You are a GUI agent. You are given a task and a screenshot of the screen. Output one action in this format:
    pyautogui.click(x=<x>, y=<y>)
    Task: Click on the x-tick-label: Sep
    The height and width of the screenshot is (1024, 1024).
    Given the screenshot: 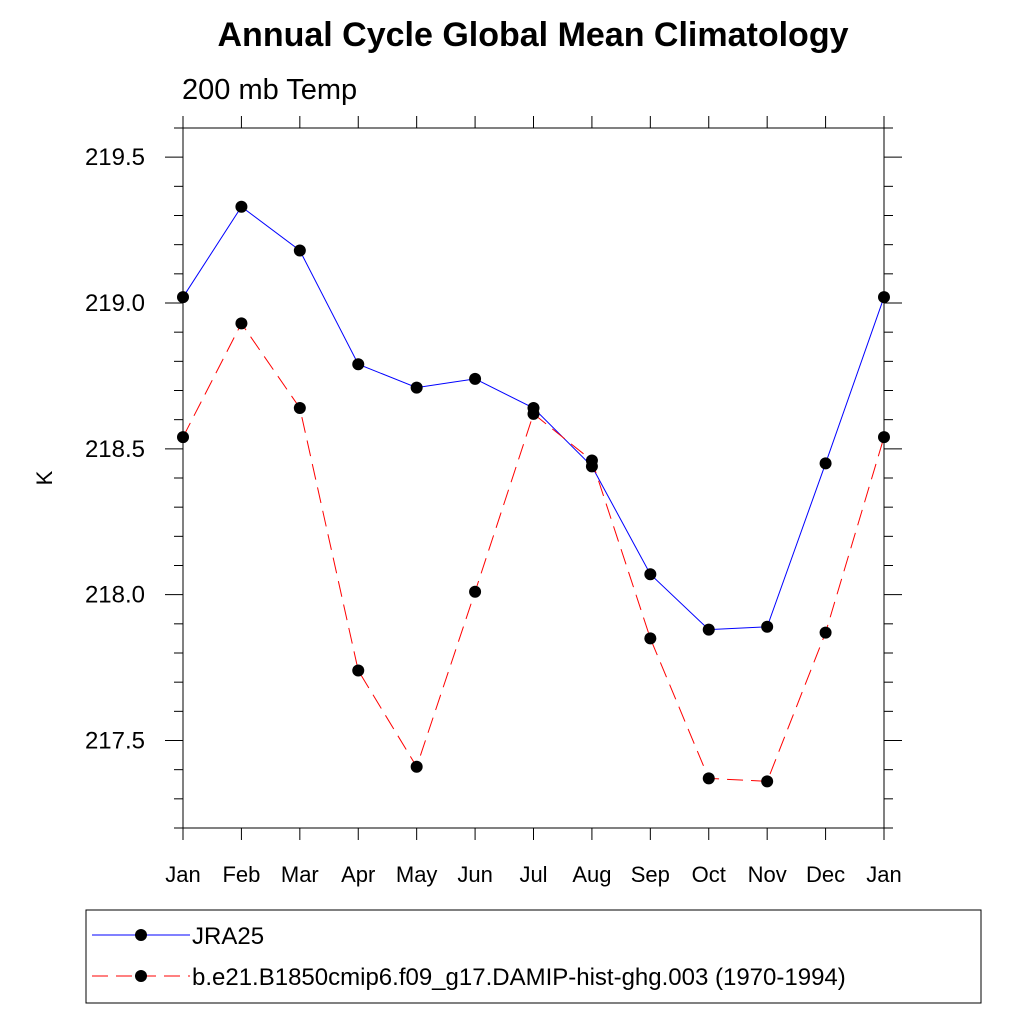 What is the action you would take?
    pyautogui.click(x=650, y=874)
    